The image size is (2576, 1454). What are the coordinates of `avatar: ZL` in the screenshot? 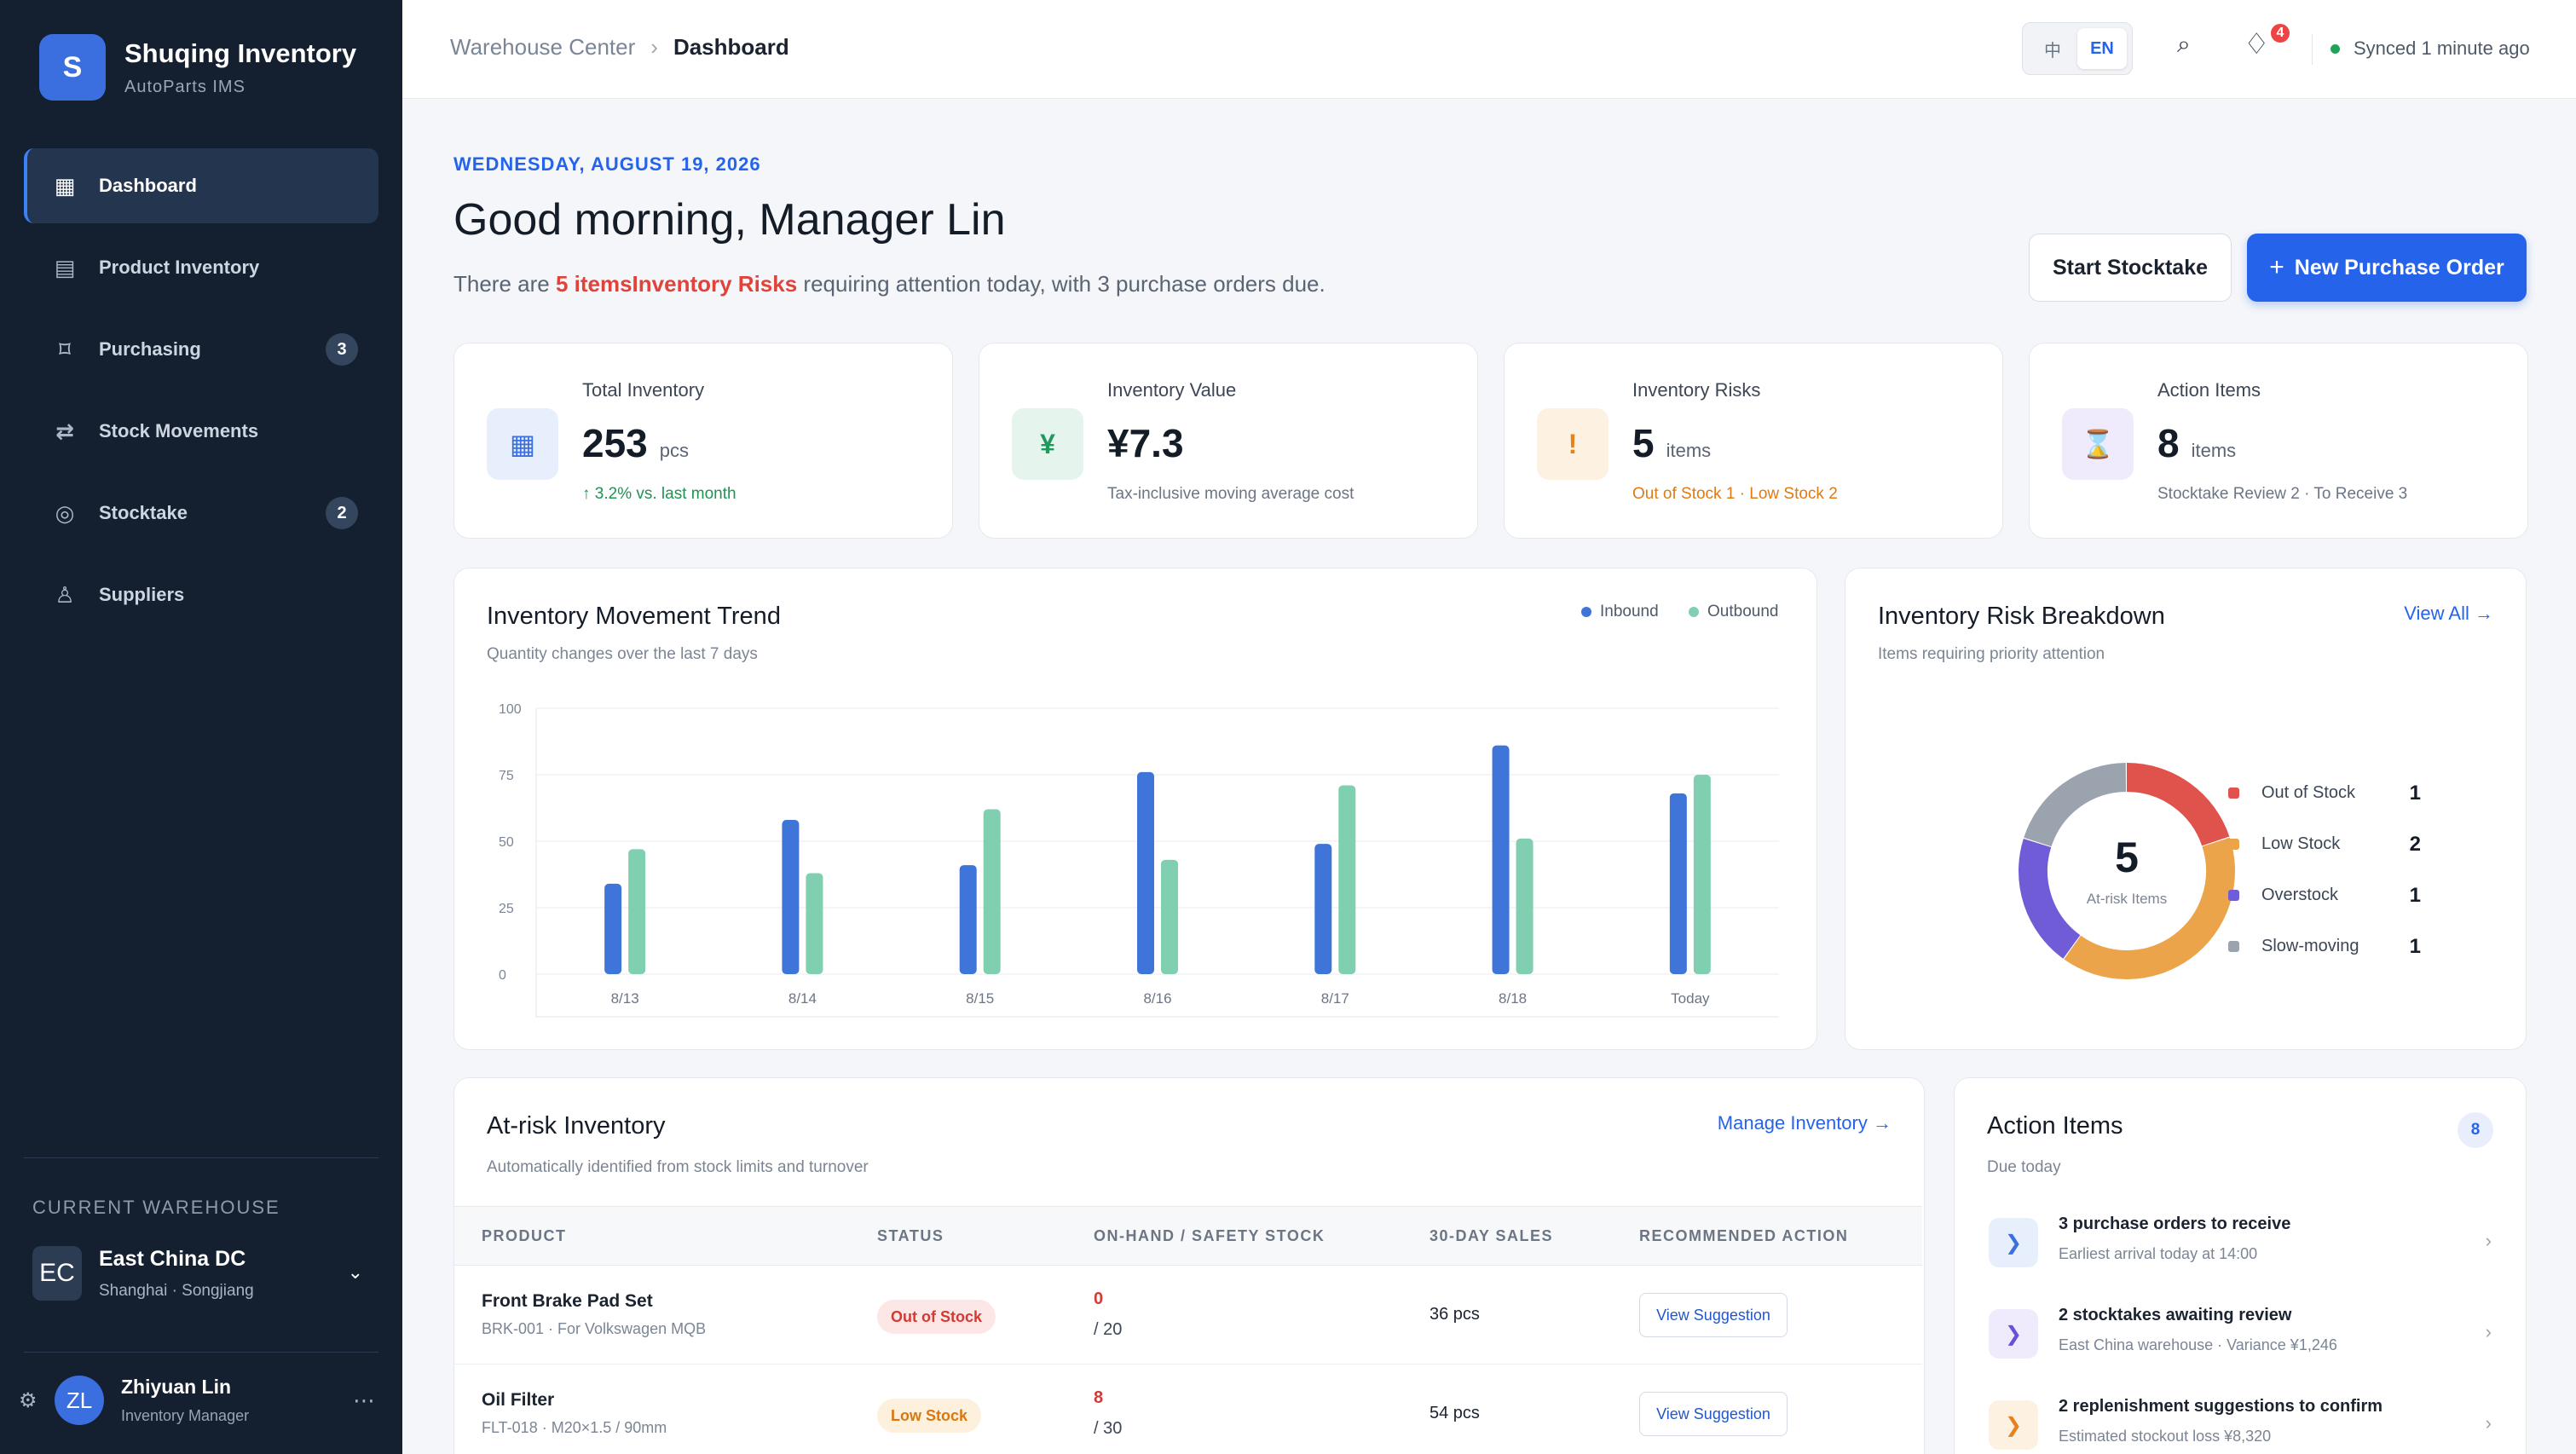 It's located at (79, 1400).